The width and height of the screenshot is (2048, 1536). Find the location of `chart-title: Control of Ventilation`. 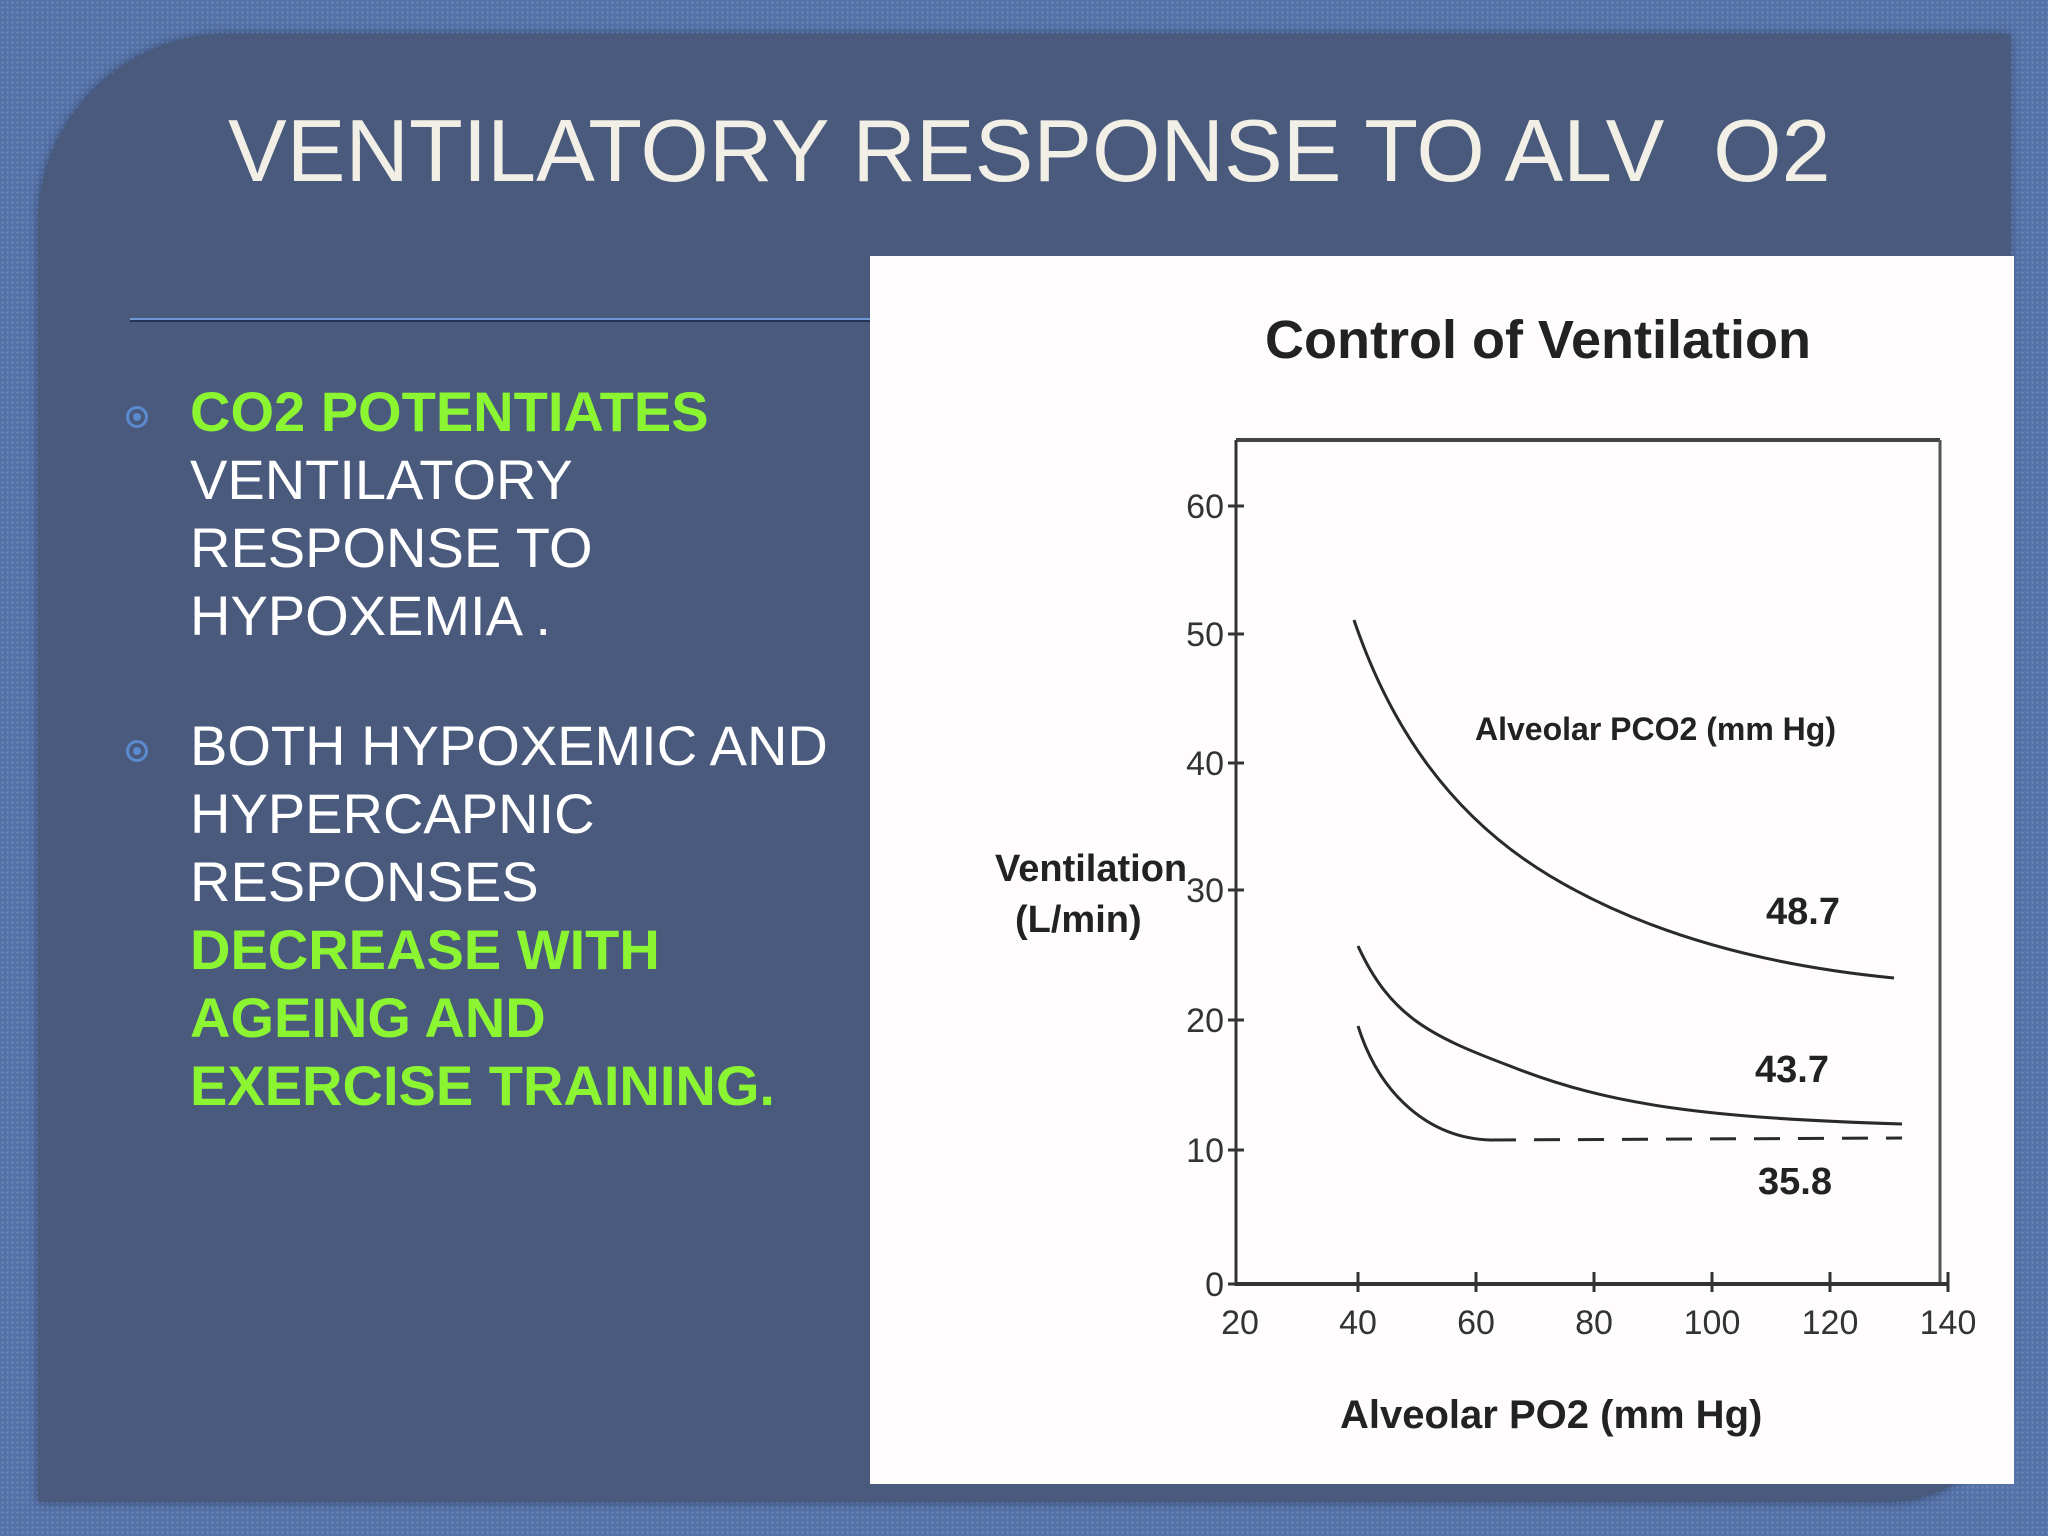

chart-title: Control of Ventilation is located at coordinates (1538, 340).